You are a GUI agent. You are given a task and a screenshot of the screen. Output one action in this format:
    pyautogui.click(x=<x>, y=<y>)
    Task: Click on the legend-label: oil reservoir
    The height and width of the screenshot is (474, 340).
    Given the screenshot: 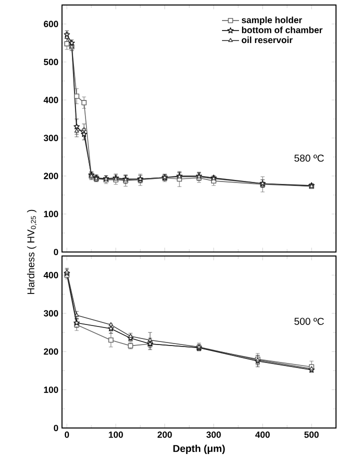 What is the action you would take?
    pyautogui.click(x=267, y=40)
    